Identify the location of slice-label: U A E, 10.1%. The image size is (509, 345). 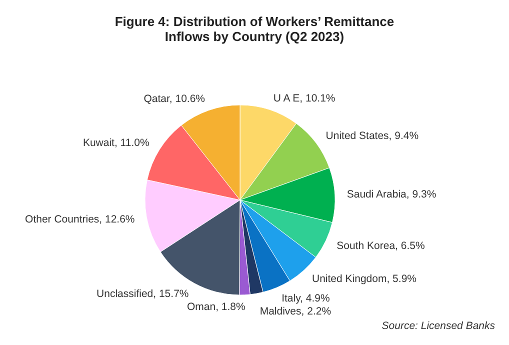
(304, 98).